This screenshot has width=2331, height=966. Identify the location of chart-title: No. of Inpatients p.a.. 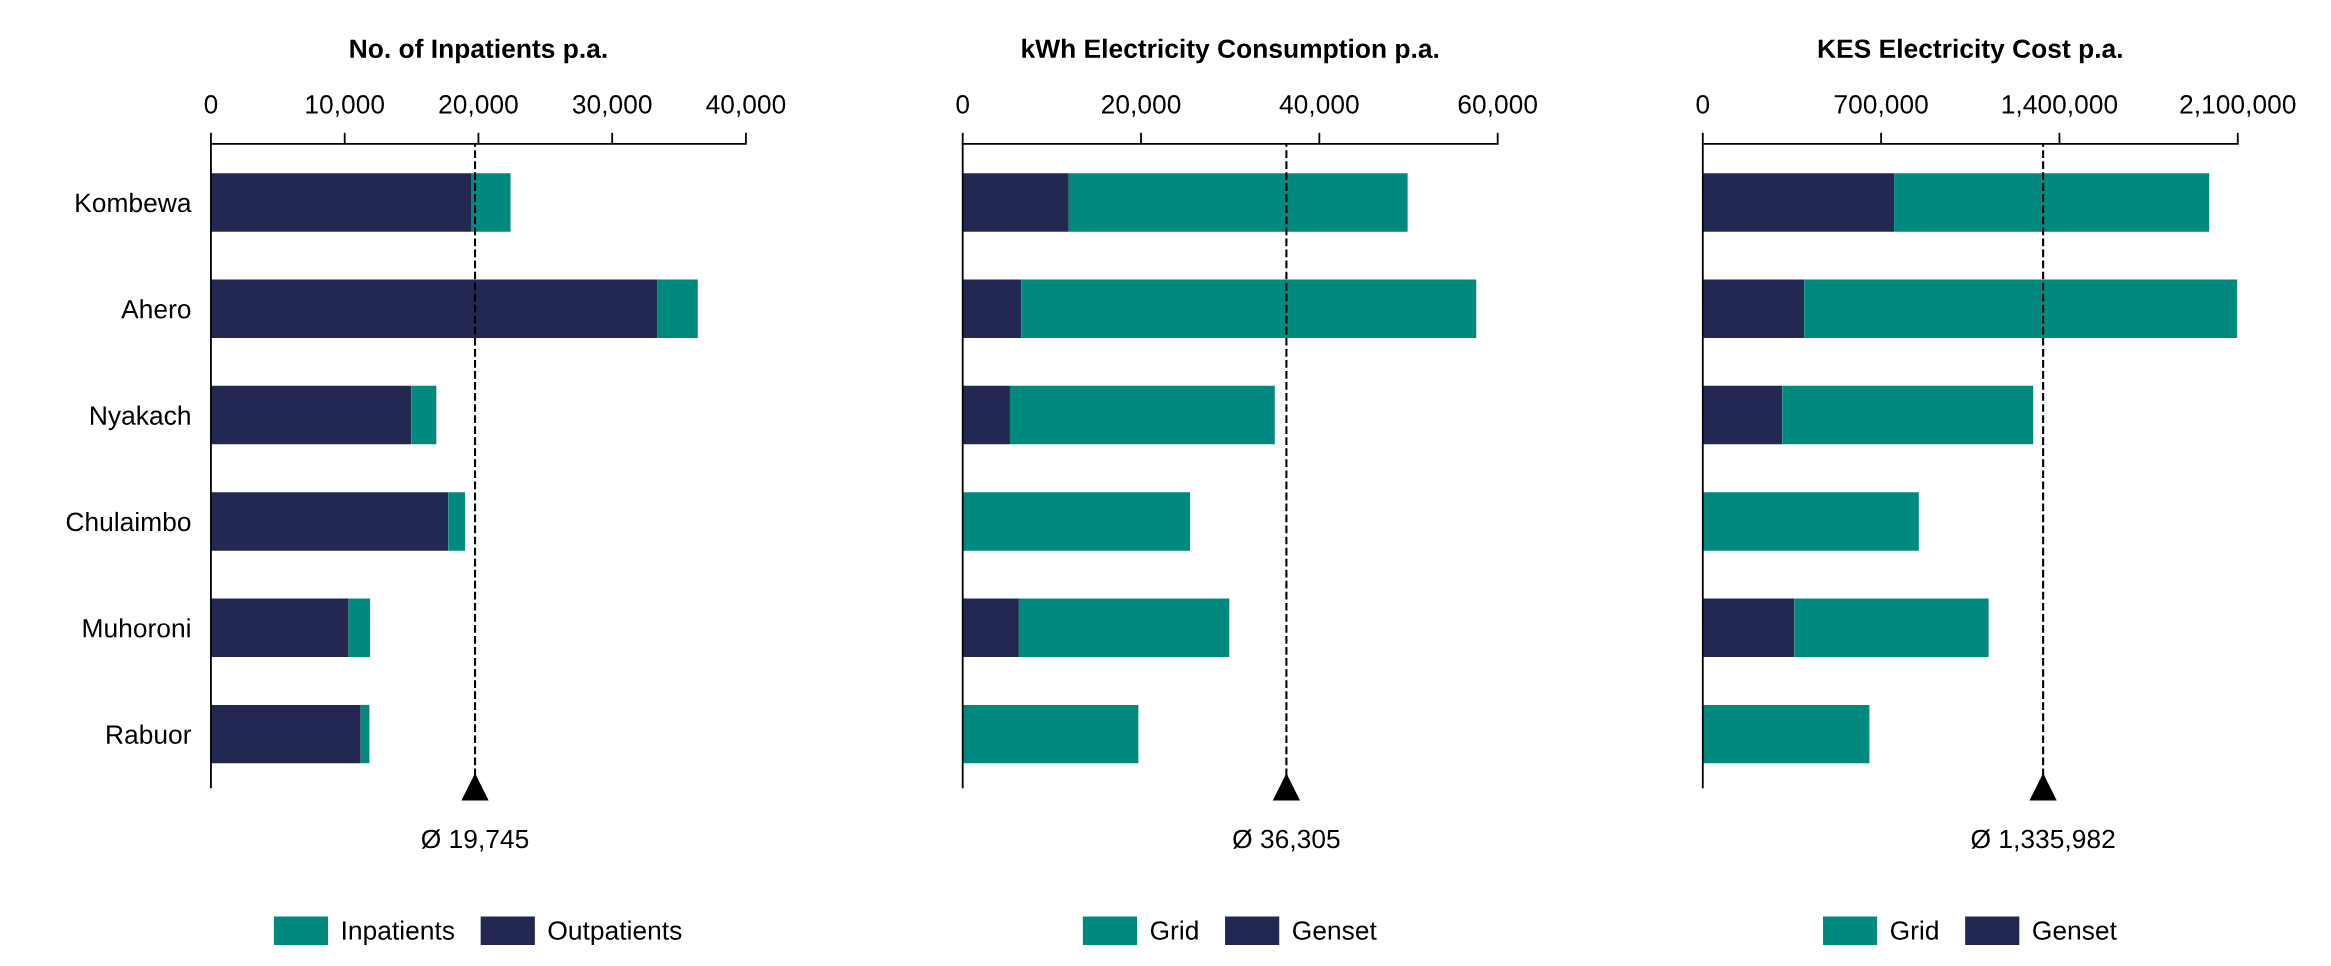
(478, 51).